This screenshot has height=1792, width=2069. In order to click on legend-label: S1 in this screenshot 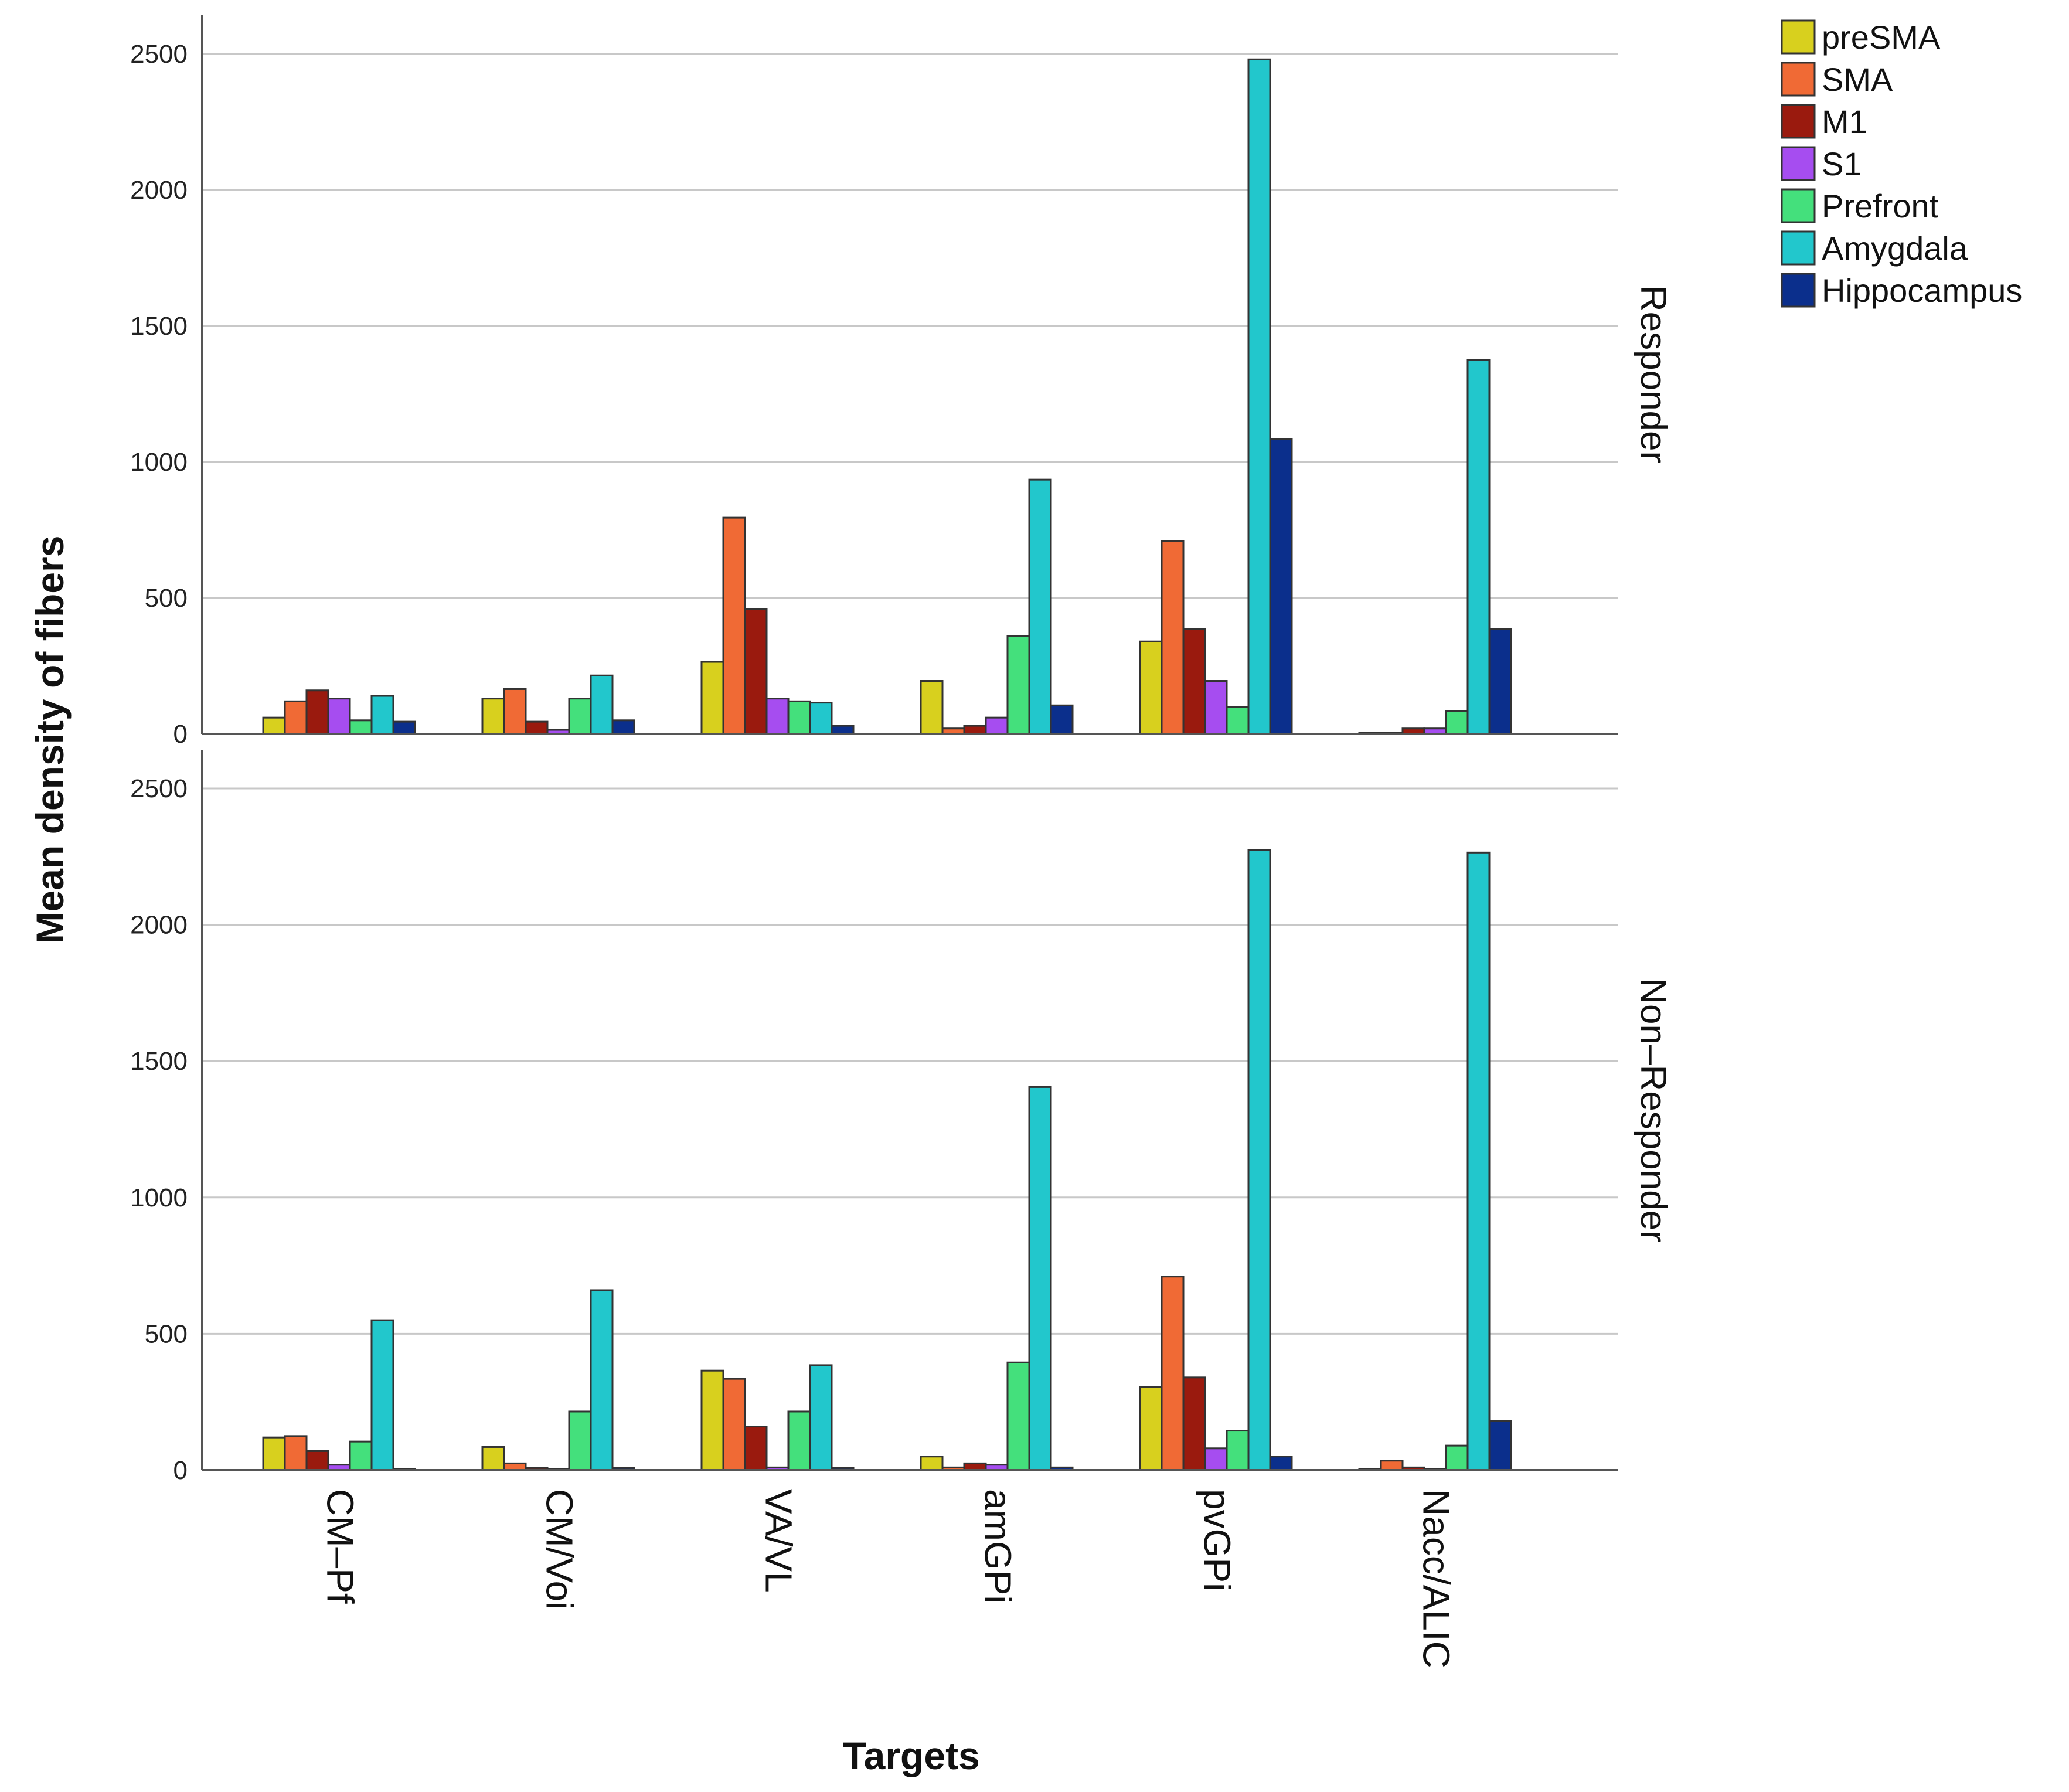, I will do `click(1842, 163)`.